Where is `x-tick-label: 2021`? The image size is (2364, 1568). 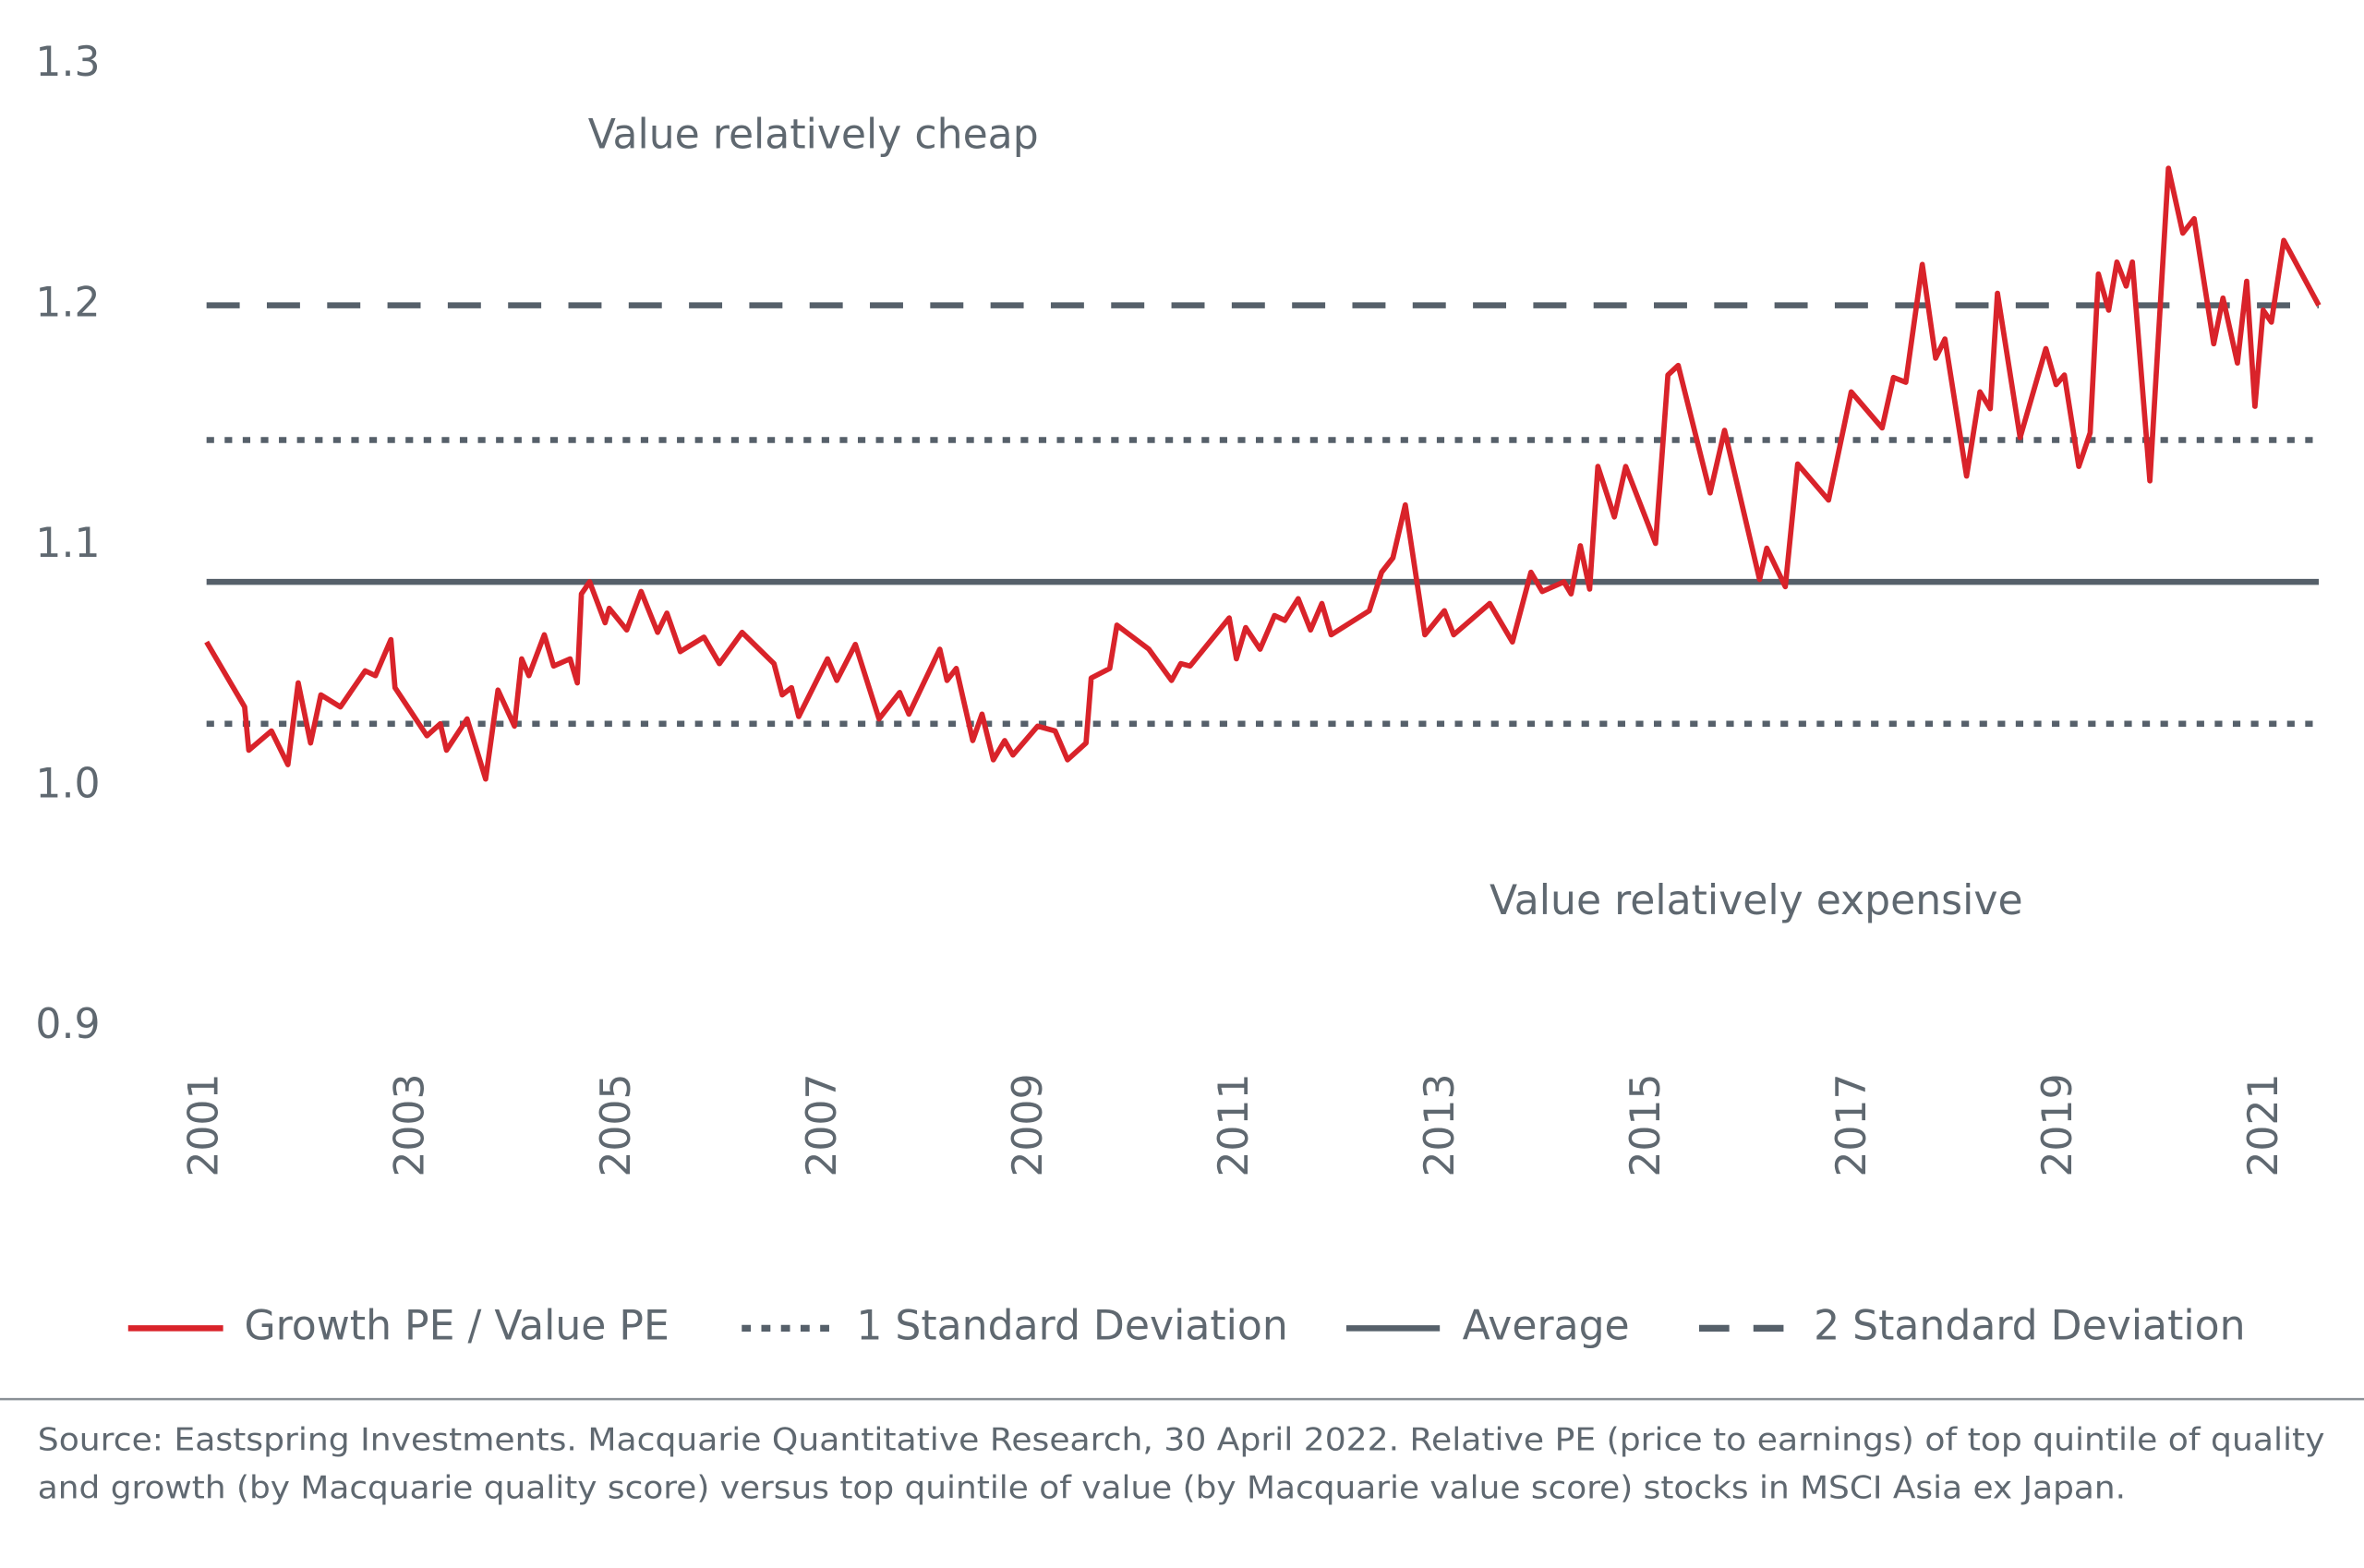 x-tick-label: 2021 is located at coordinates (2263, 1125).